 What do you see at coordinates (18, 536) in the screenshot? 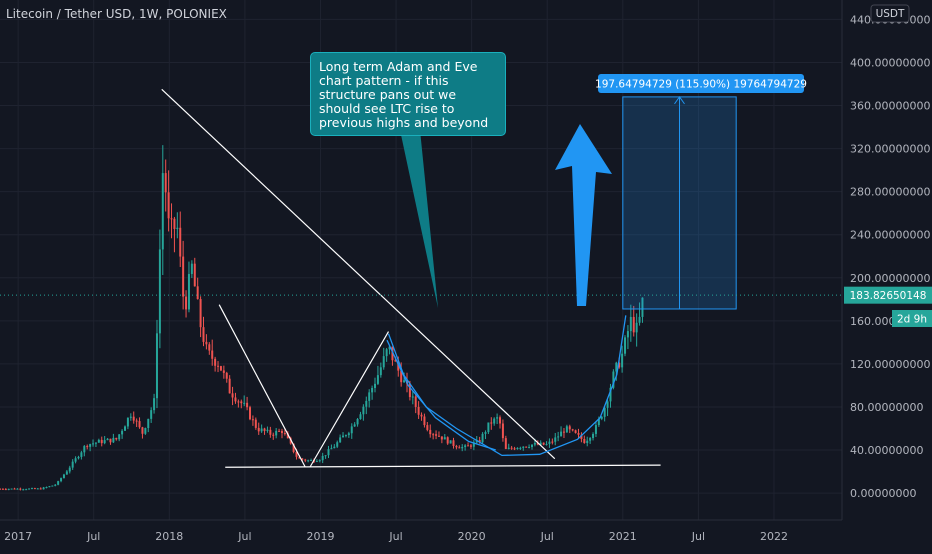
I see `x-tick-label: 2017` at bounding box center [18, 536].